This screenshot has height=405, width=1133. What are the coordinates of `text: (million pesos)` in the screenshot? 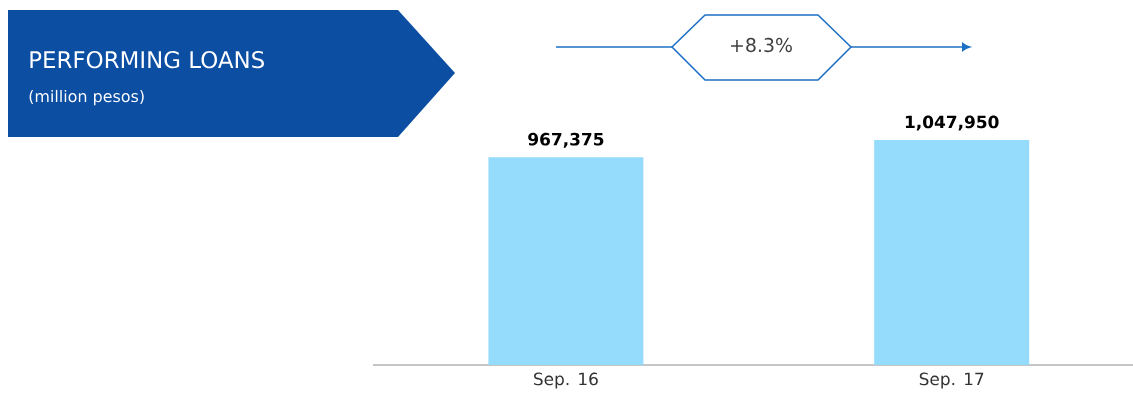 It's located at (86, 97).